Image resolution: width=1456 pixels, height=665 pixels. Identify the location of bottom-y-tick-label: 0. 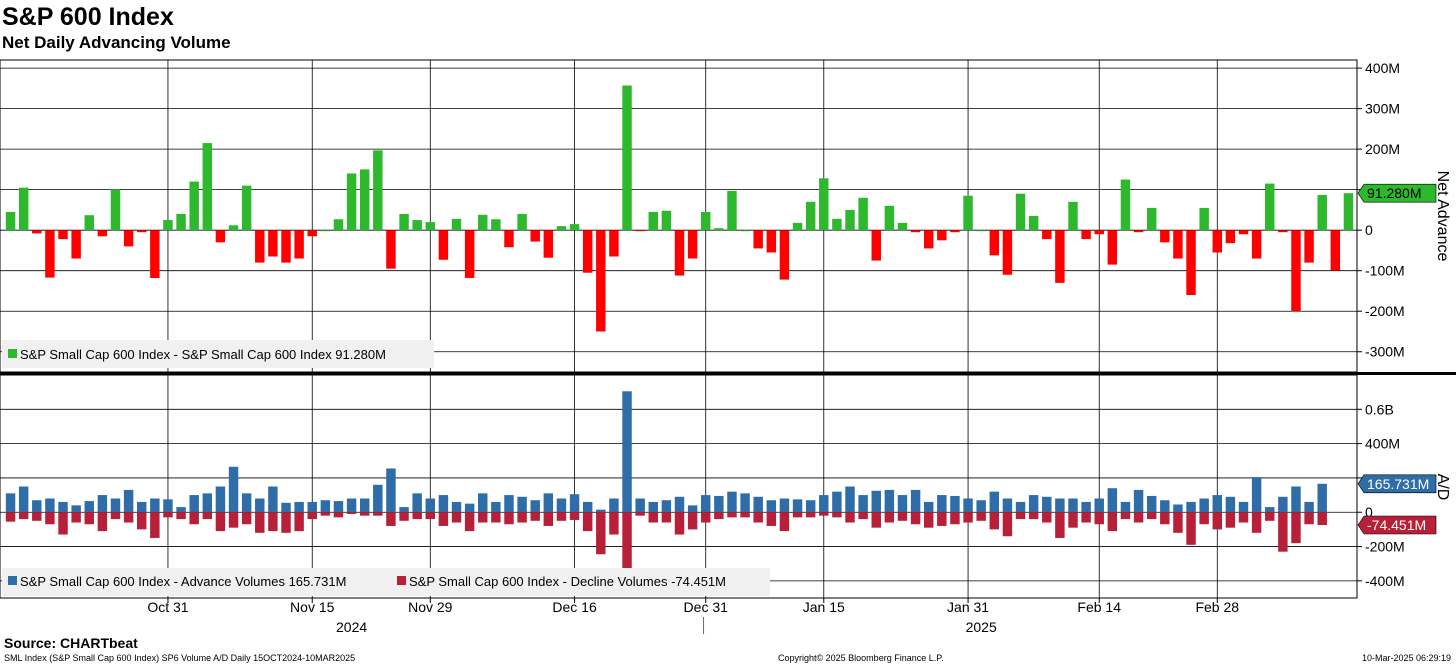
(1369, 512).